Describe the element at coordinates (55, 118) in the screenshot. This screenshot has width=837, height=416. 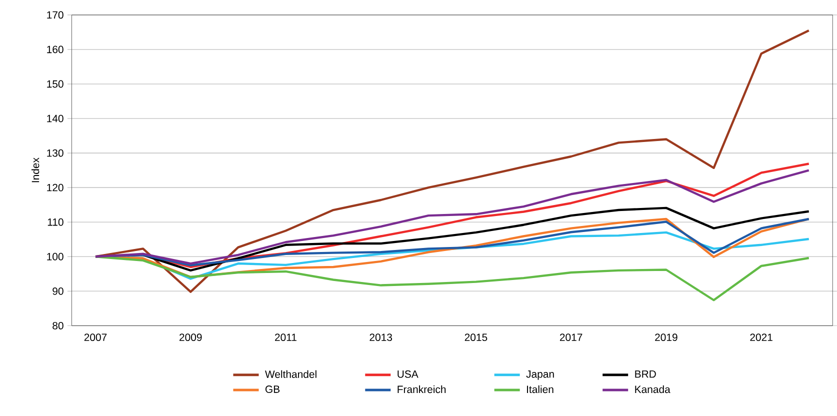
I see `y-tick-label: 140` at that location.